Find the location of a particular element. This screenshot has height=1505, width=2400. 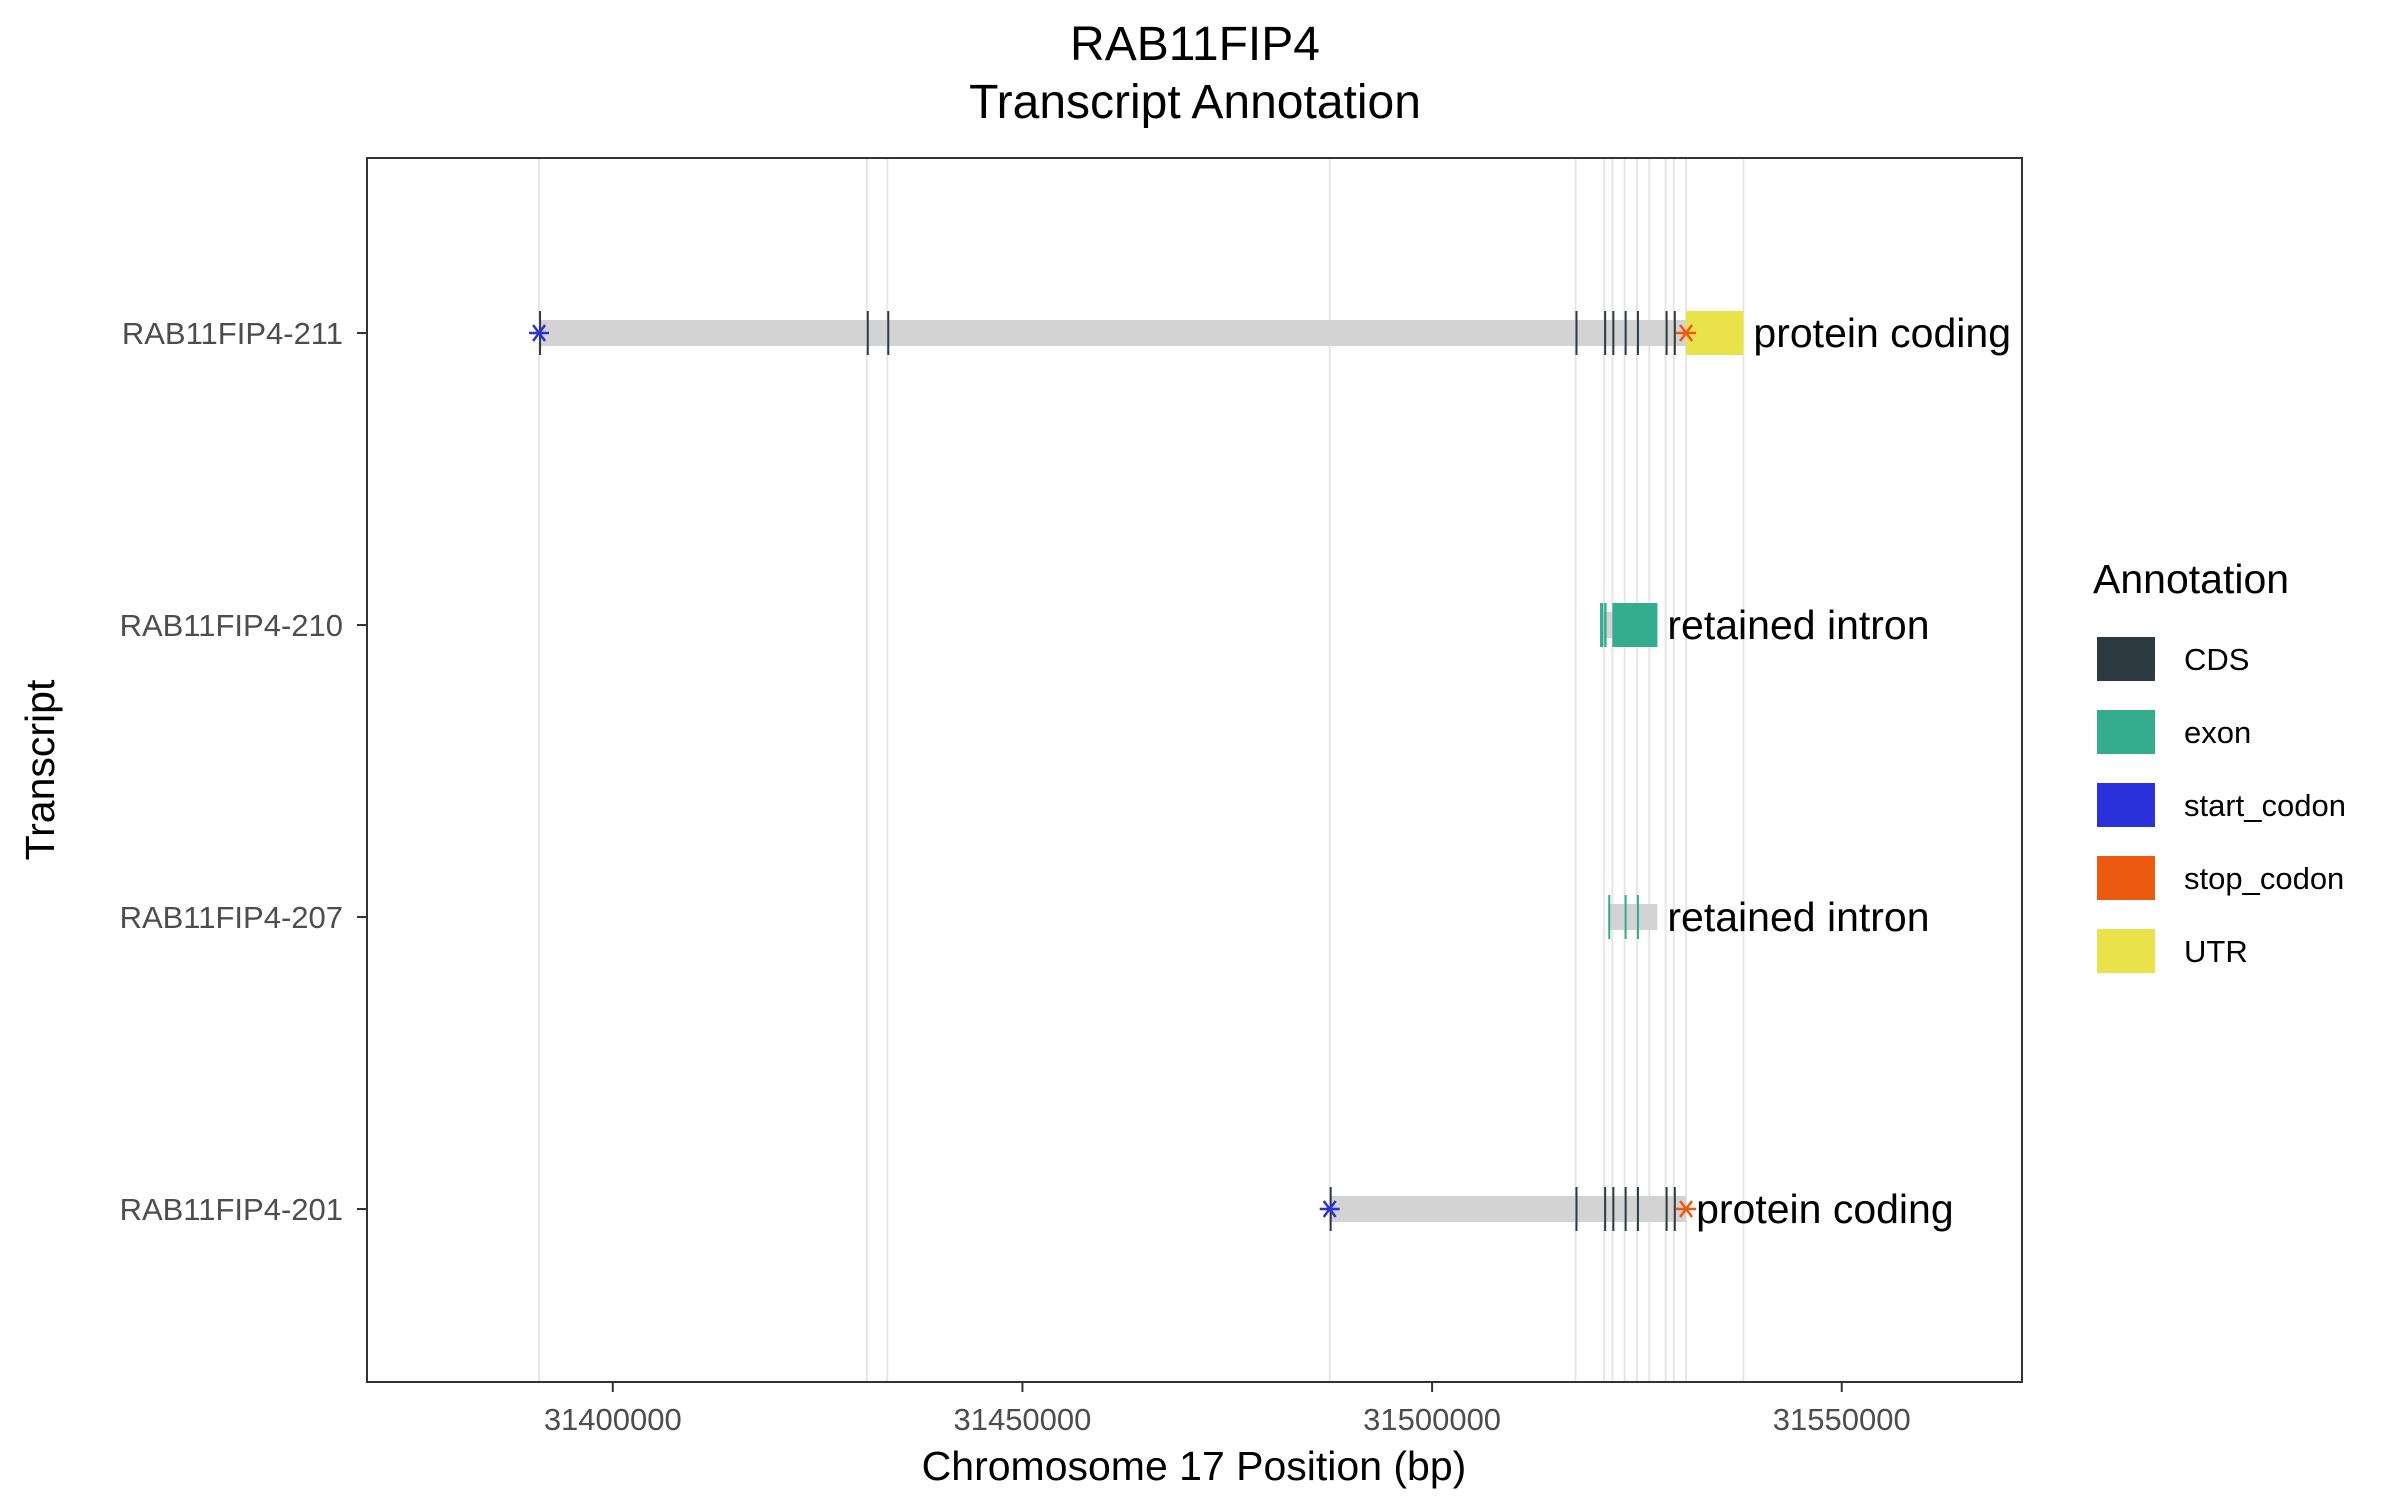

legend-label-exon: exon is located at coordinates (2217, 732).